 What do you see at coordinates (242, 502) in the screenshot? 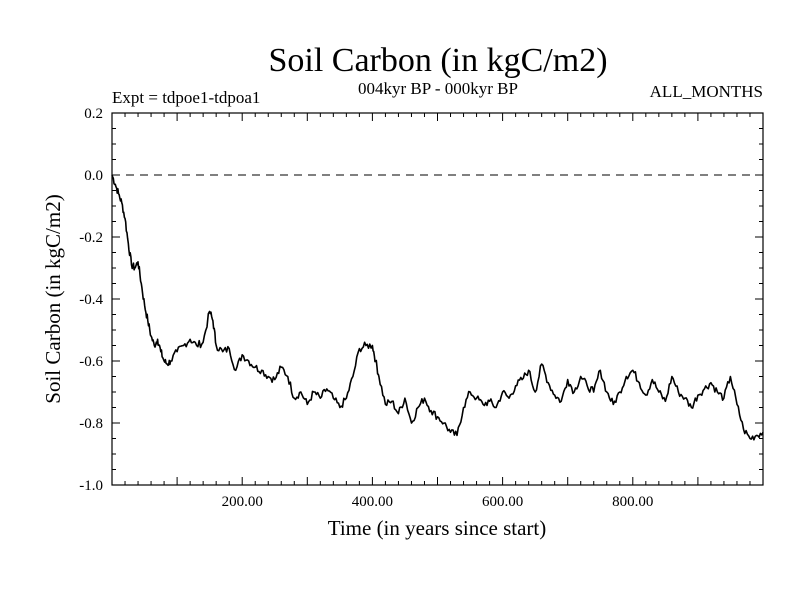
I see `x-tick-label: 200.00` at bounding box center [242, 502].